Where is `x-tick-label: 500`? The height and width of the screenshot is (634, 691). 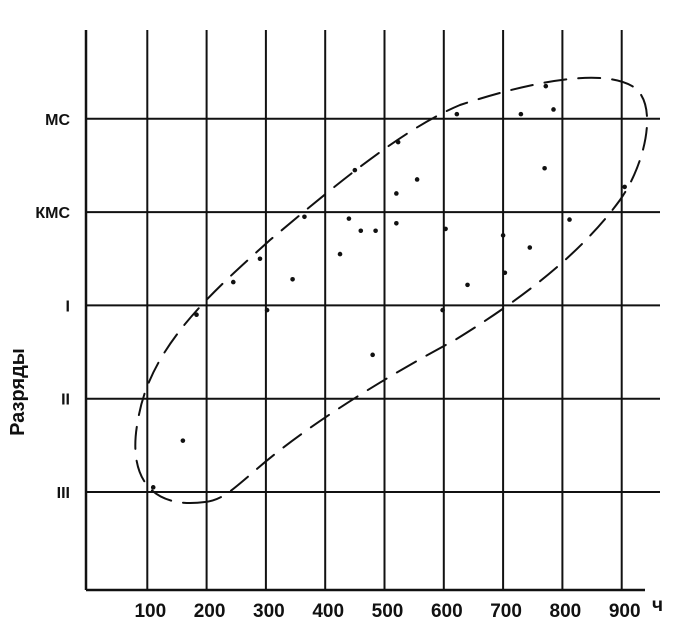
x-tick-label: 500 is located at coordinates (388, 611).